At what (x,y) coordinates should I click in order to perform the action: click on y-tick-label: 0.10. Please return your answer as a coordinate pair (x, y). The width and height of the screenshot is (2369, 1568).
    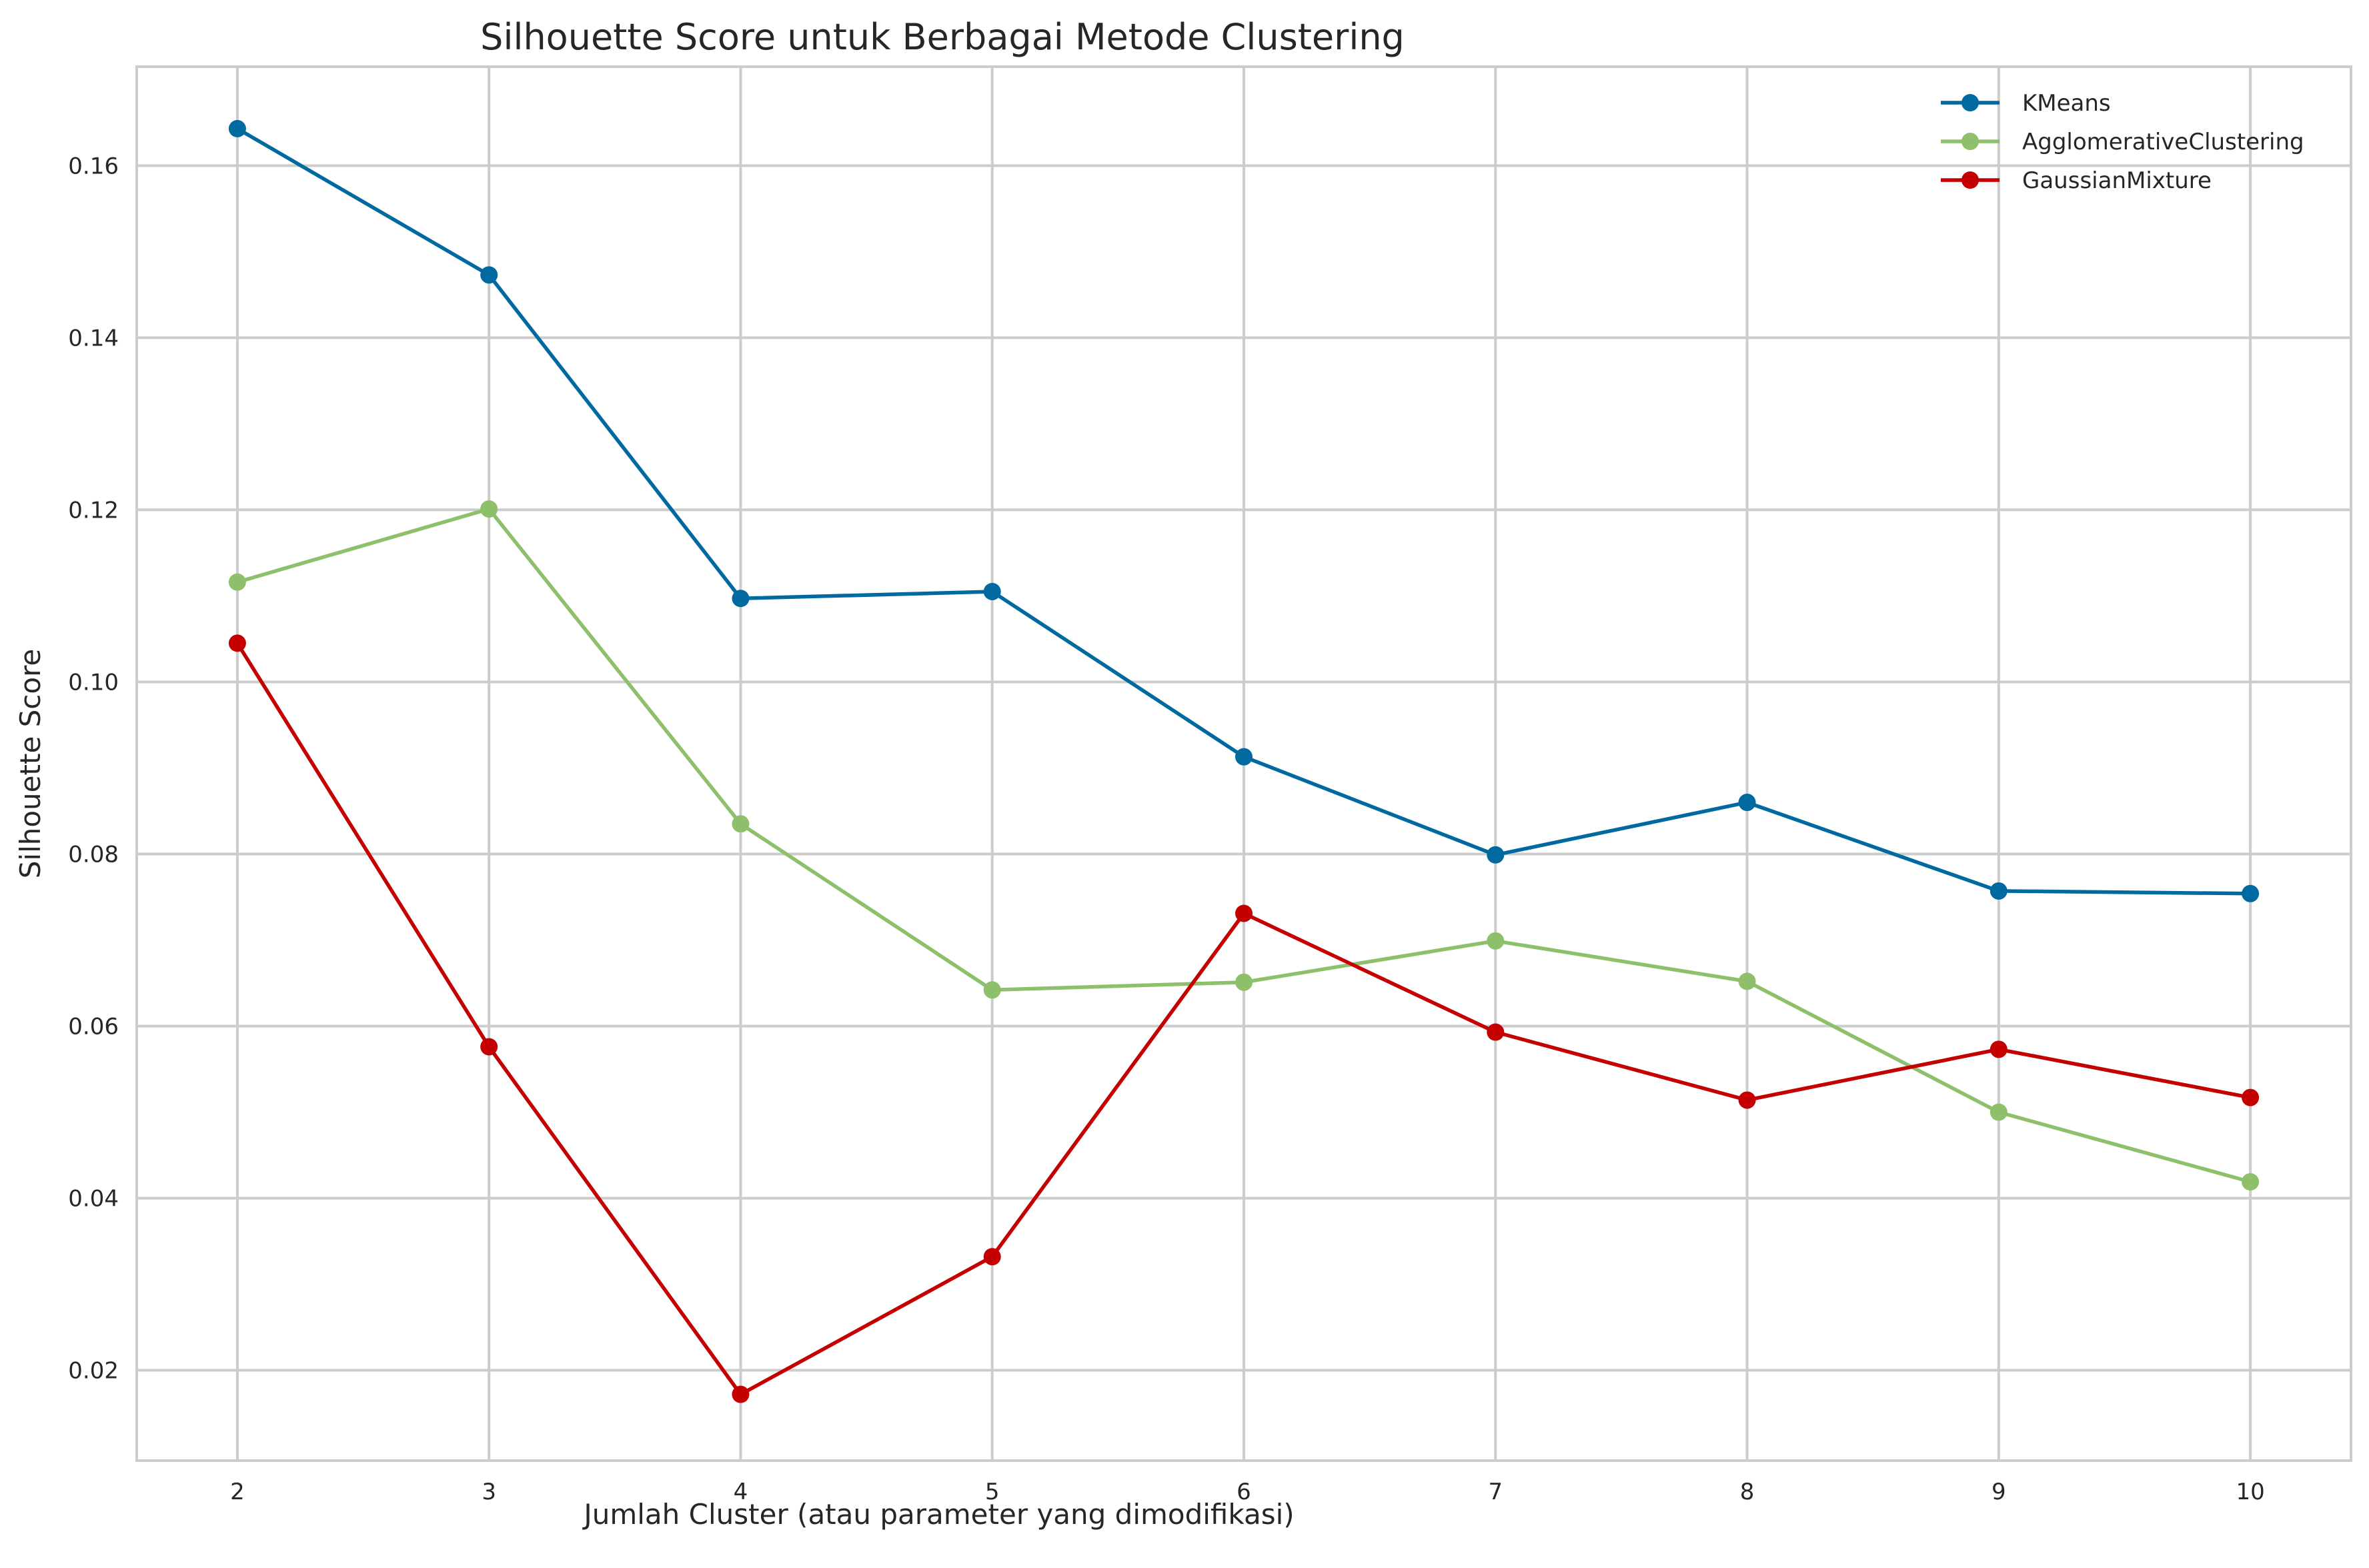
    Looking at the image, I should click on (93, 682).